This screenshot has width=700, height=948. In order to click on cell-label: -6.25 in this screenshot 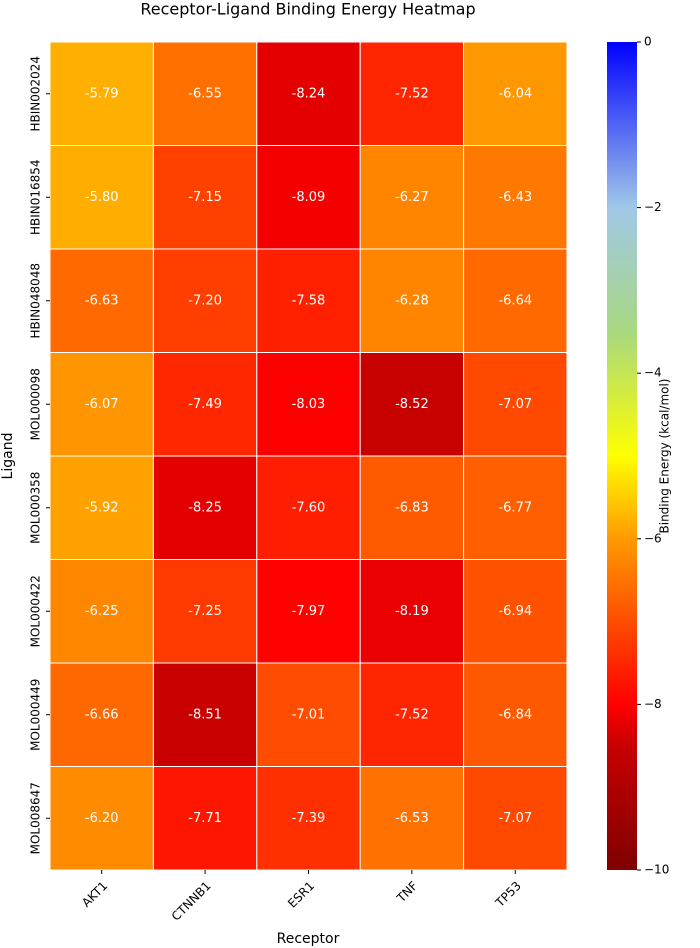, I will do `click(102, 611)`.